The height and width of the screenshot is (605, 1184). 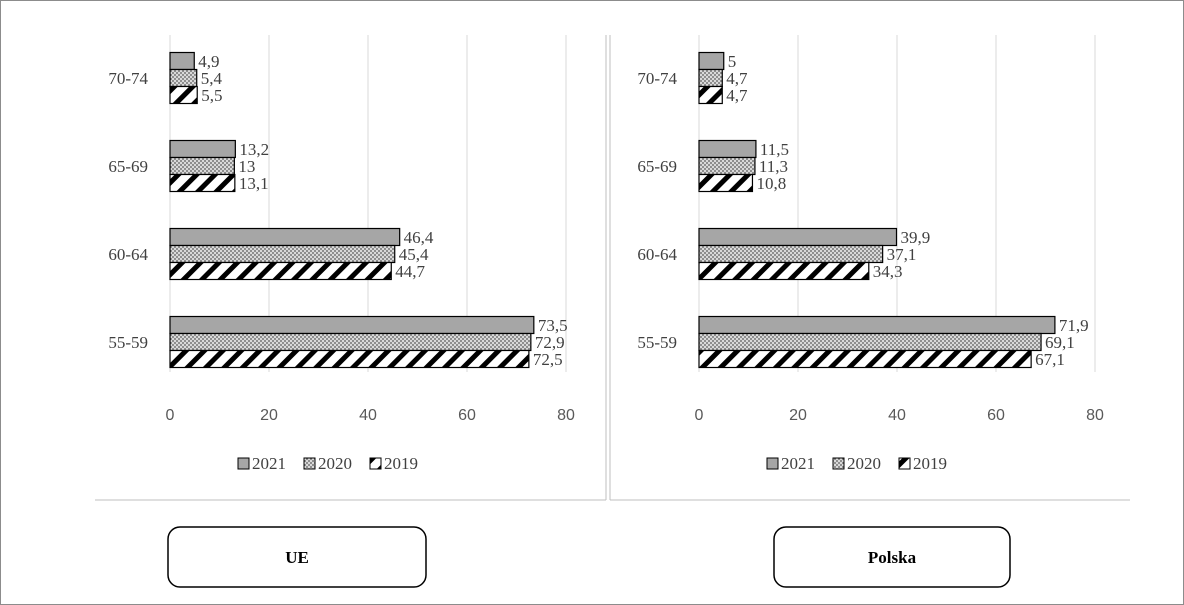 What do you see at coordinates (902, 254) in the screenshot?
I see `data-label: 37,1` at bounding box center [902, 254].